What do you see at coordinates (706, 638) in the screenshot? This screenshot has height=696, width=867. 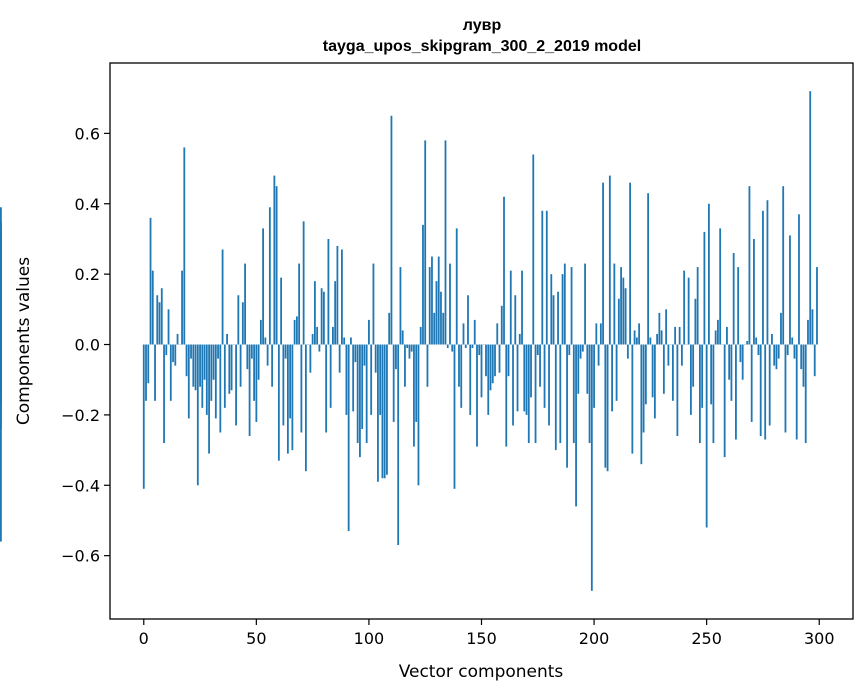 I see `x-tick-label: 250` at bounding box center [706, 638].